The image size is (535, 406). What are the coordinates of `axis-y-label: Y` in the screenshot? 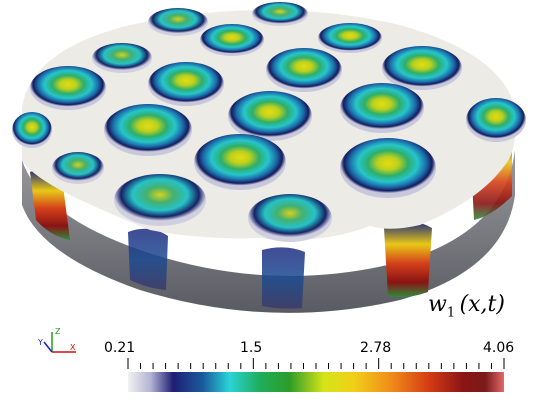 It's located at (40, 342).